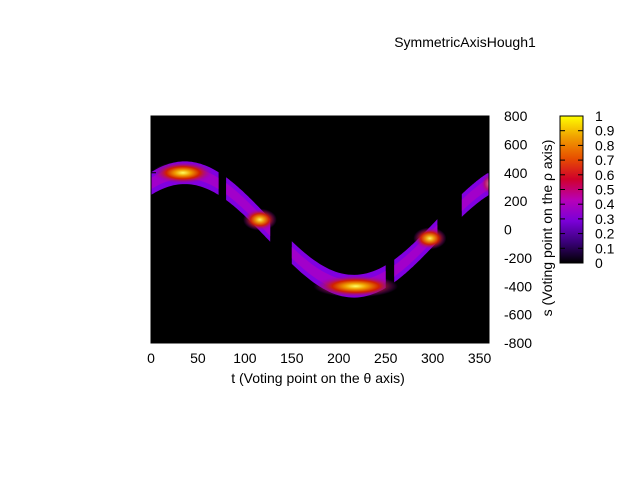 The image size is (640, 480). Describe the element at coordinates (518, 258) in the screenshot. I see `y-tick-label: -200` at that location.